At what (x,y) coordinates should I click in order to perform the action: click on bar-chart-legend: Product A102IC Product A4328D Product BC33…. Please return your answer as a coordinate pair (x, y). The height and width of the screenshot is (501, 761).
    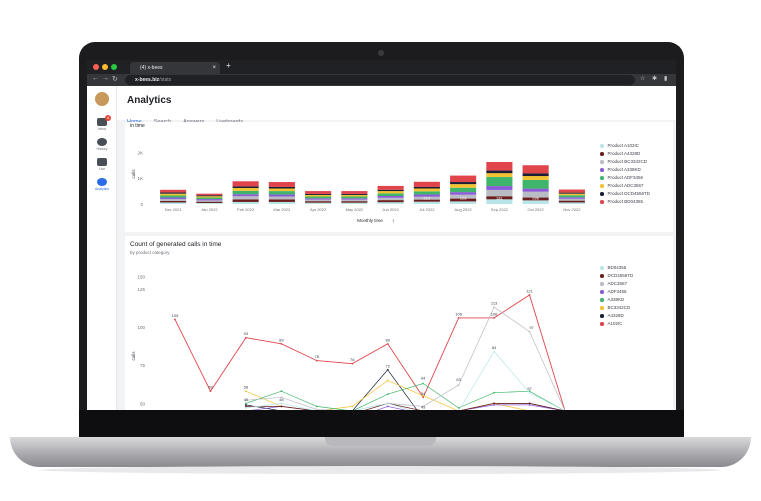
    Looking at the image, I should click on (625, 174).